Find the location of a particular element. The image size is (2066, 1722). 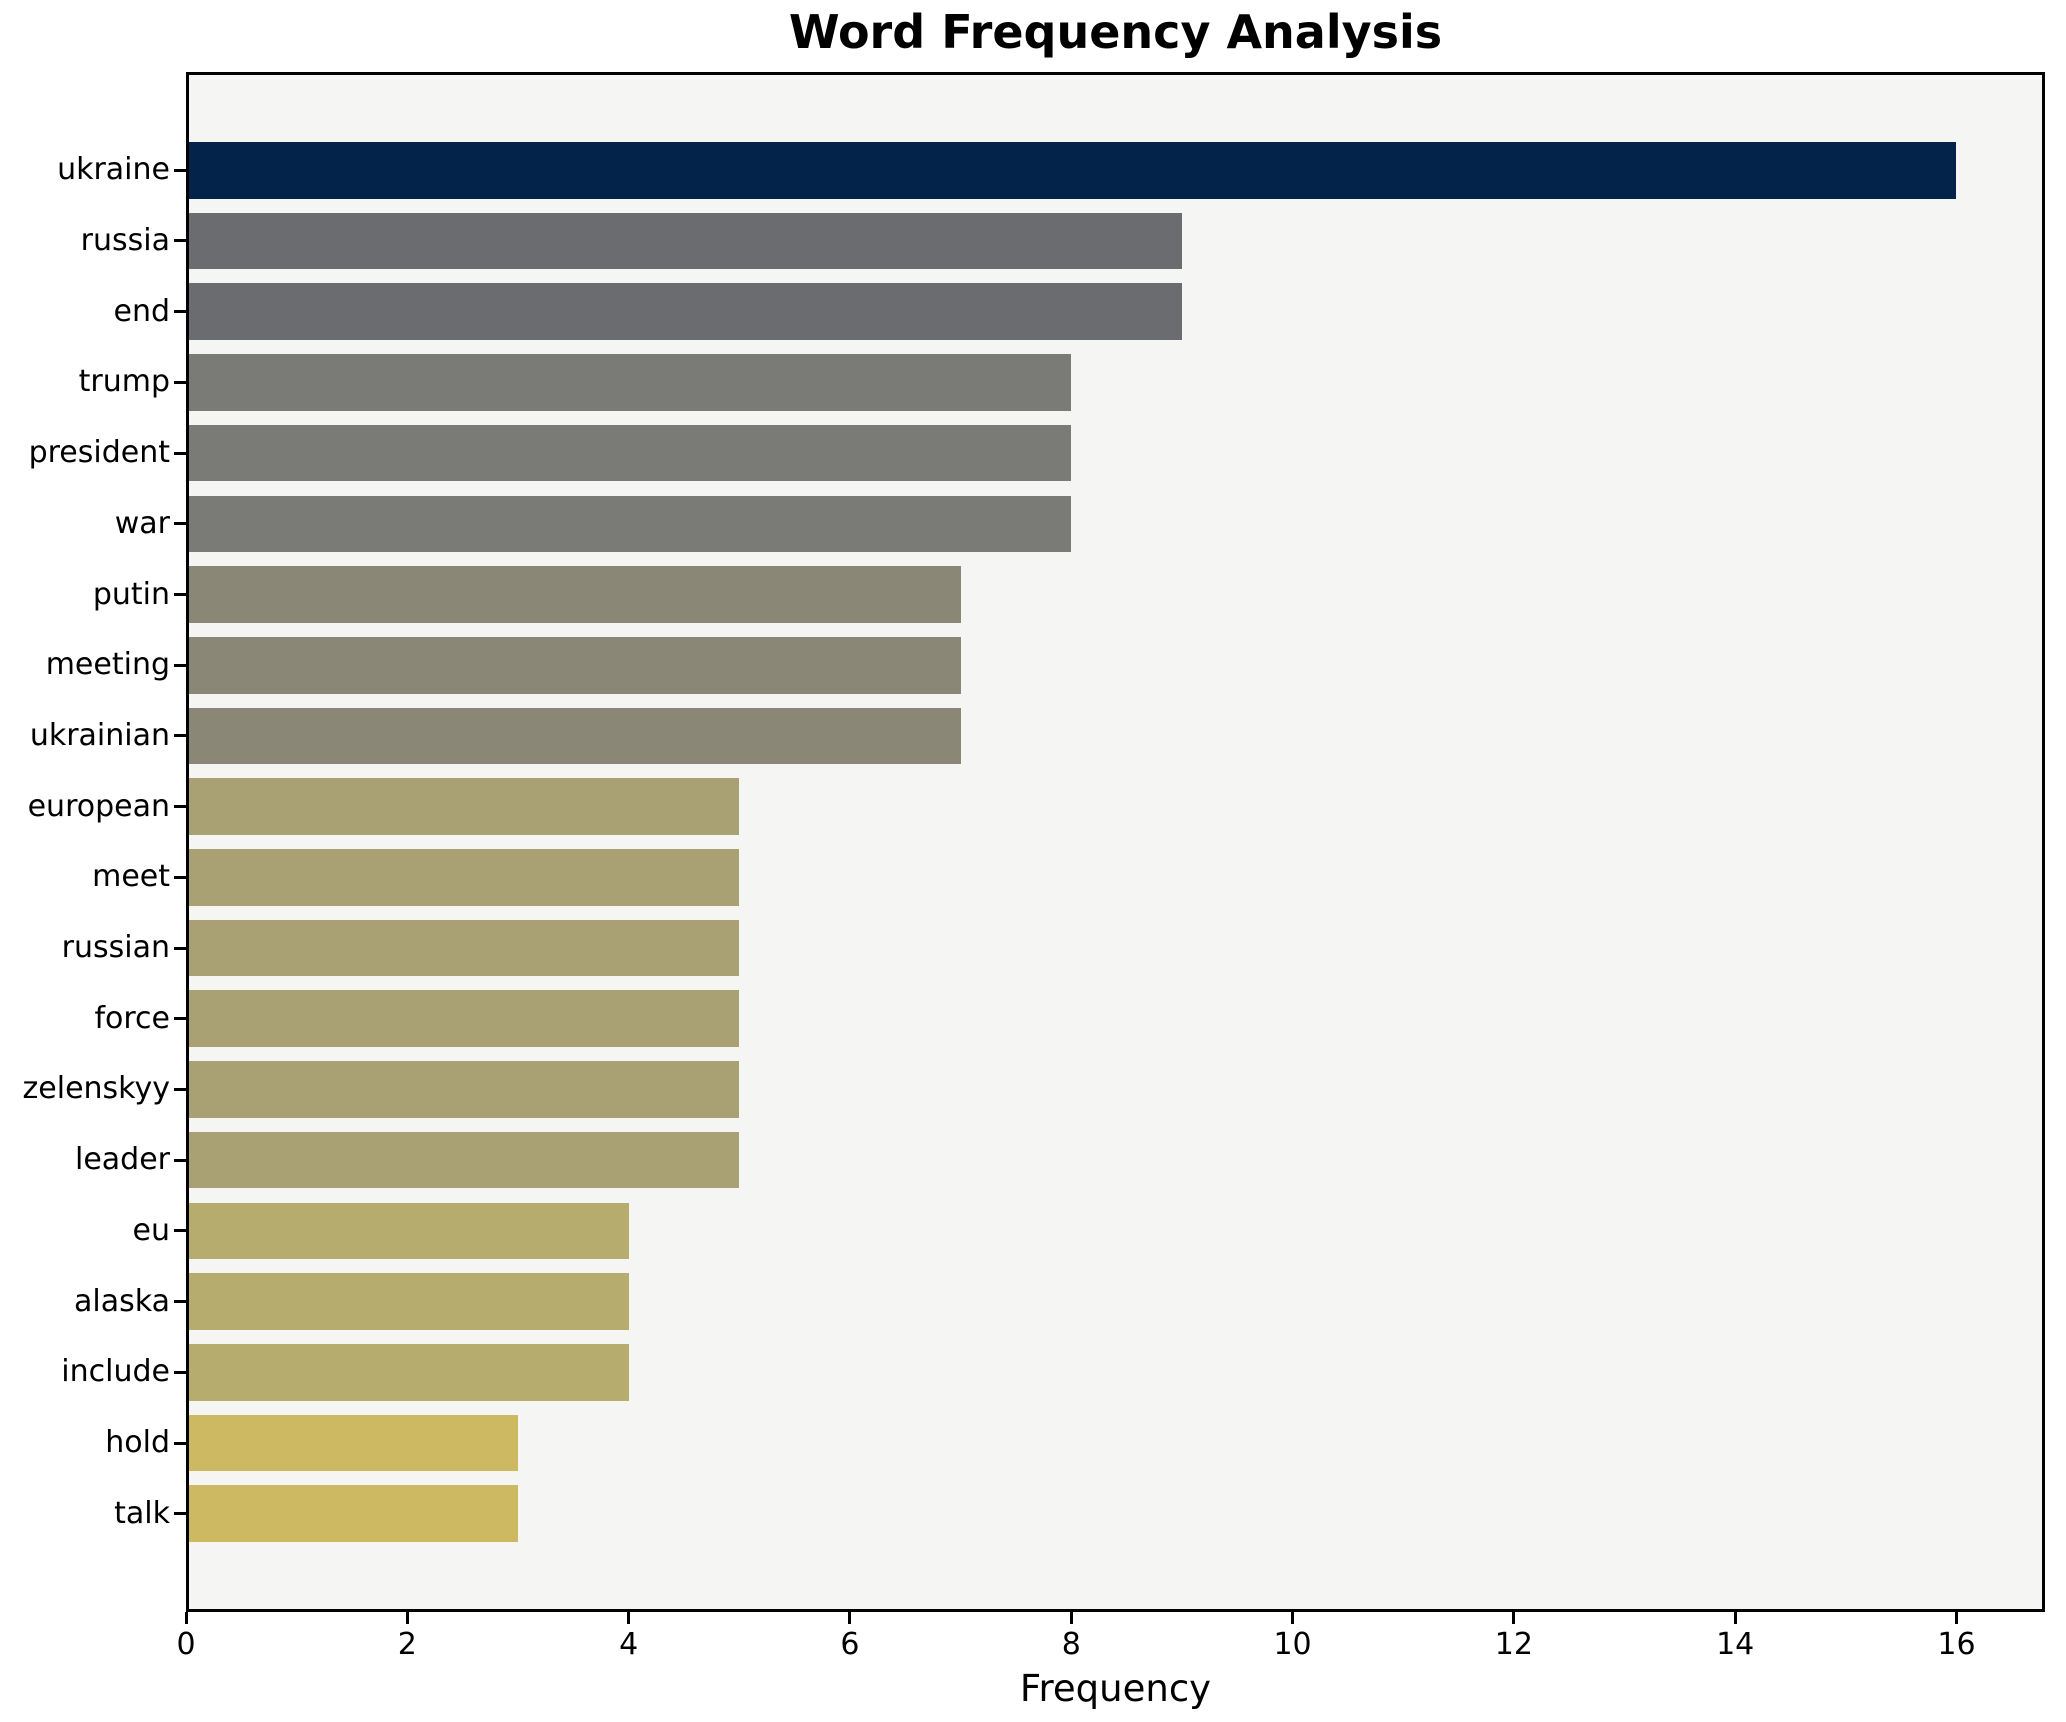

y-tick-label: force is located at coordinates (132, 1018).